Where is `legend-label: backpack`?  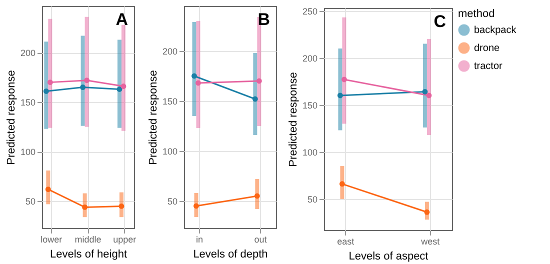 legend-label: backpack is located at coordinates (496, 30).